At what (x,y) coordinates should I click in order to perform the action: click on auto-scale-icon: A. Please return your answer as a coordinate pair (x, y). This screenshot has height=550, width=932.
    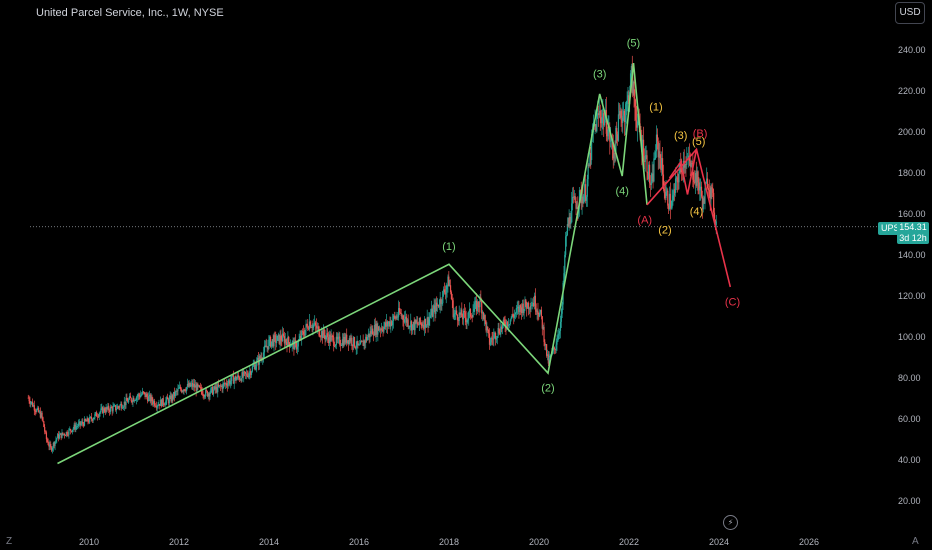
    Looking at the image, I should click on (915, 541).